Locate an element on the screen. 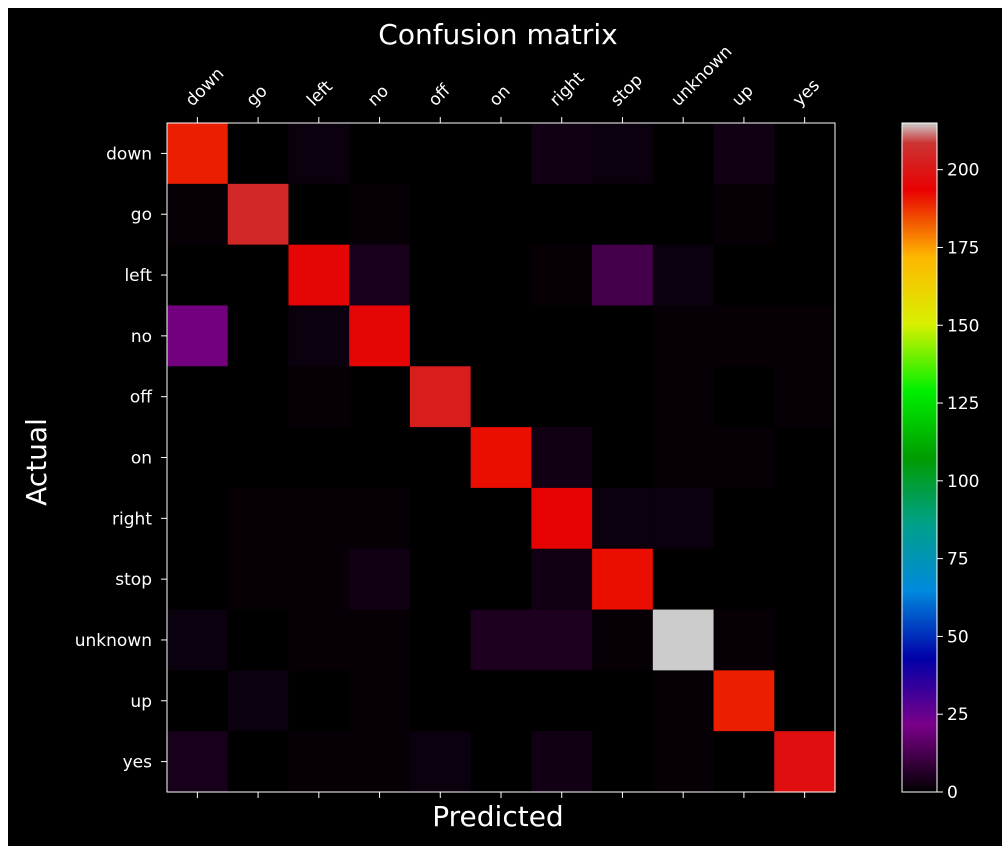  colorbar-tick-label: 75 is located at coordinates (958, 560).